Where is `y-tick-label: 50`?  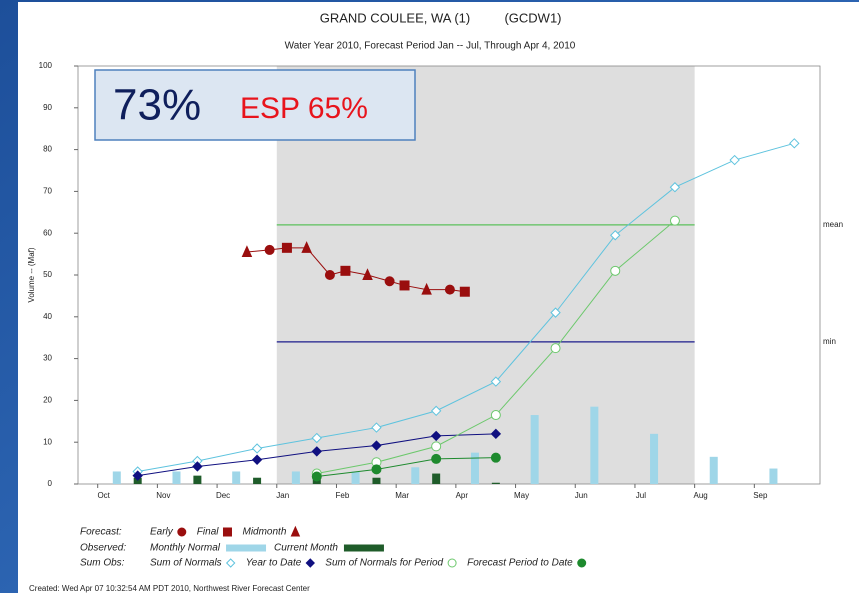 y-tick-label: 50 is located at coordinates (47, 274).